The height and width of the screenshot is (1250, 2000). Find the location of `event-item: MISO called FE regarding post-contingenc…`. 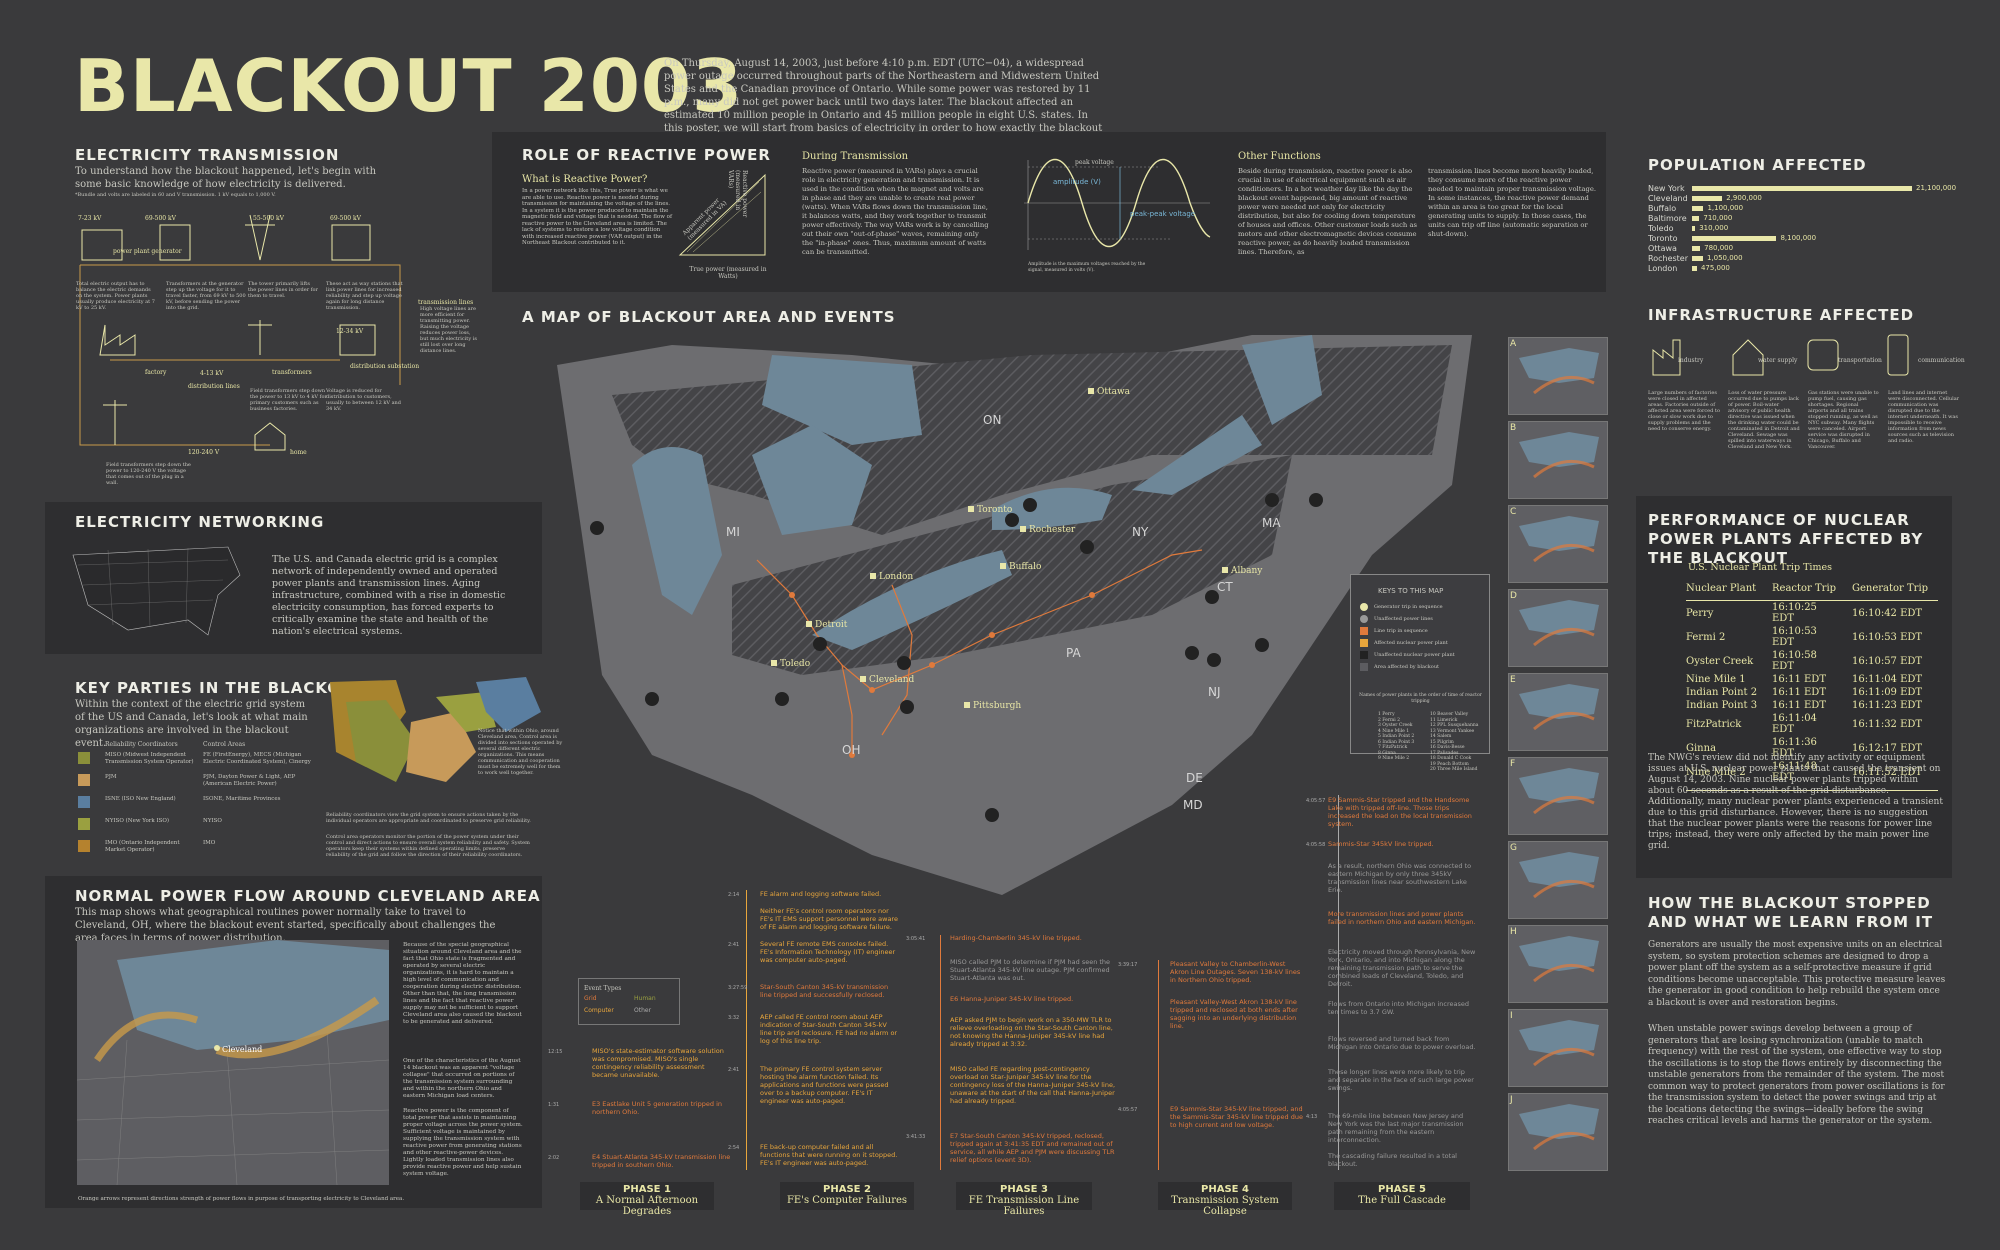

event-item: MISO called FE regarding post-contingenc… is located at coordinates (1033, 1085).